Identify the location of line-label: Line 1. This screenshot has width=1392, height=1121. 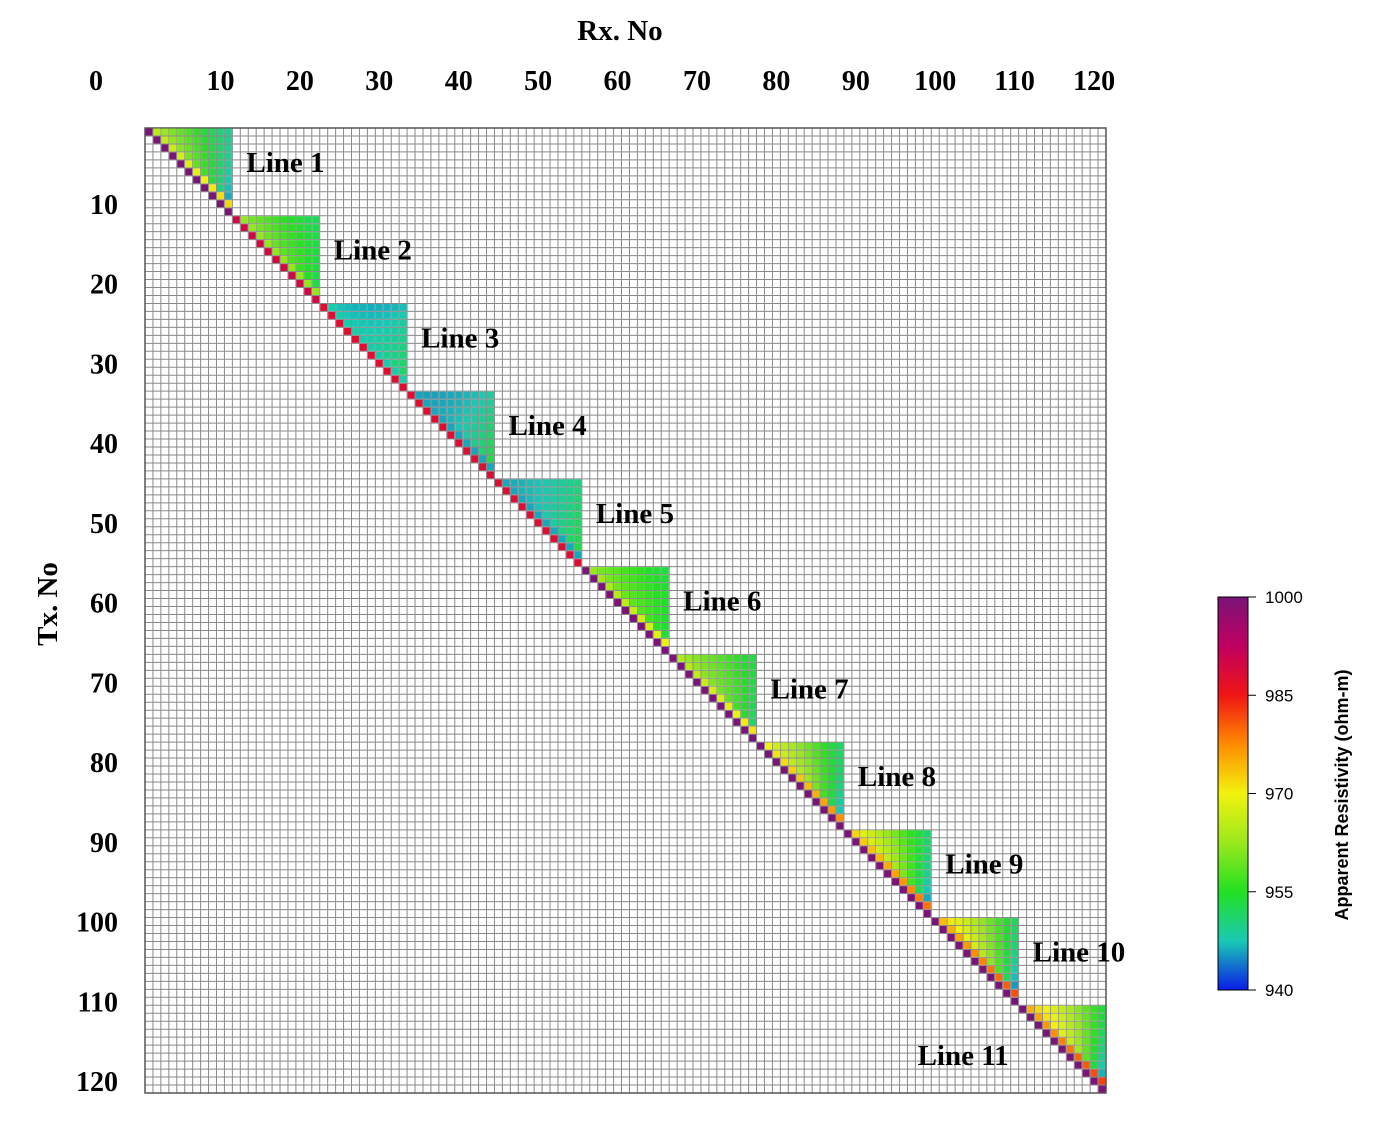
(285, 163).